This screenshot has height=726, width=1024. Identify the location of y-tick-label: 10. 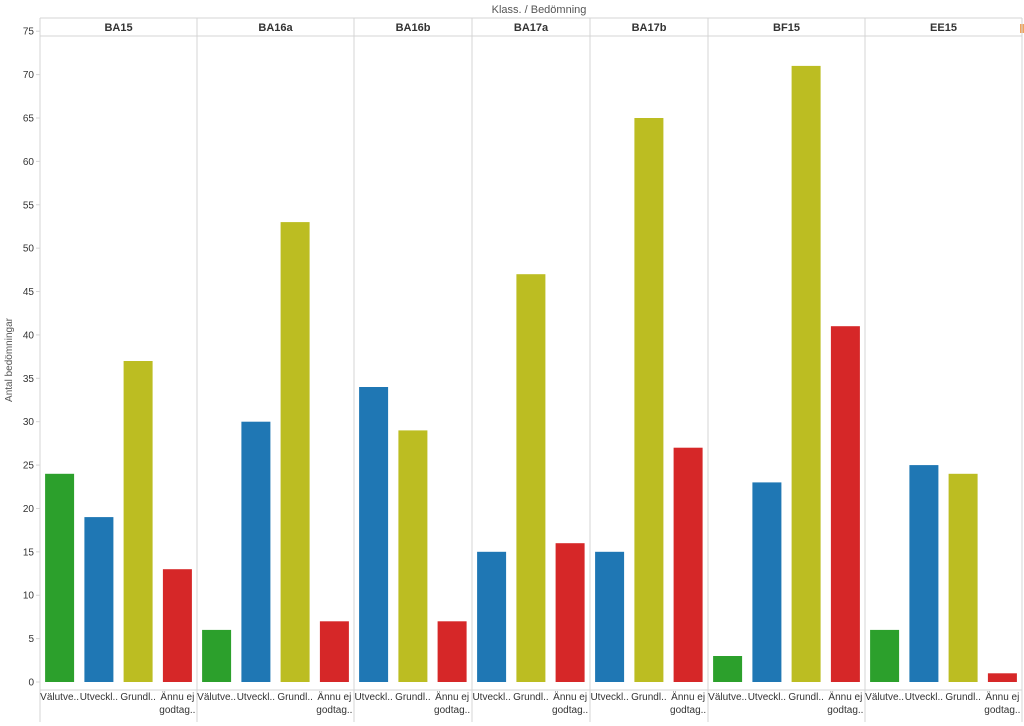
(29, 596).